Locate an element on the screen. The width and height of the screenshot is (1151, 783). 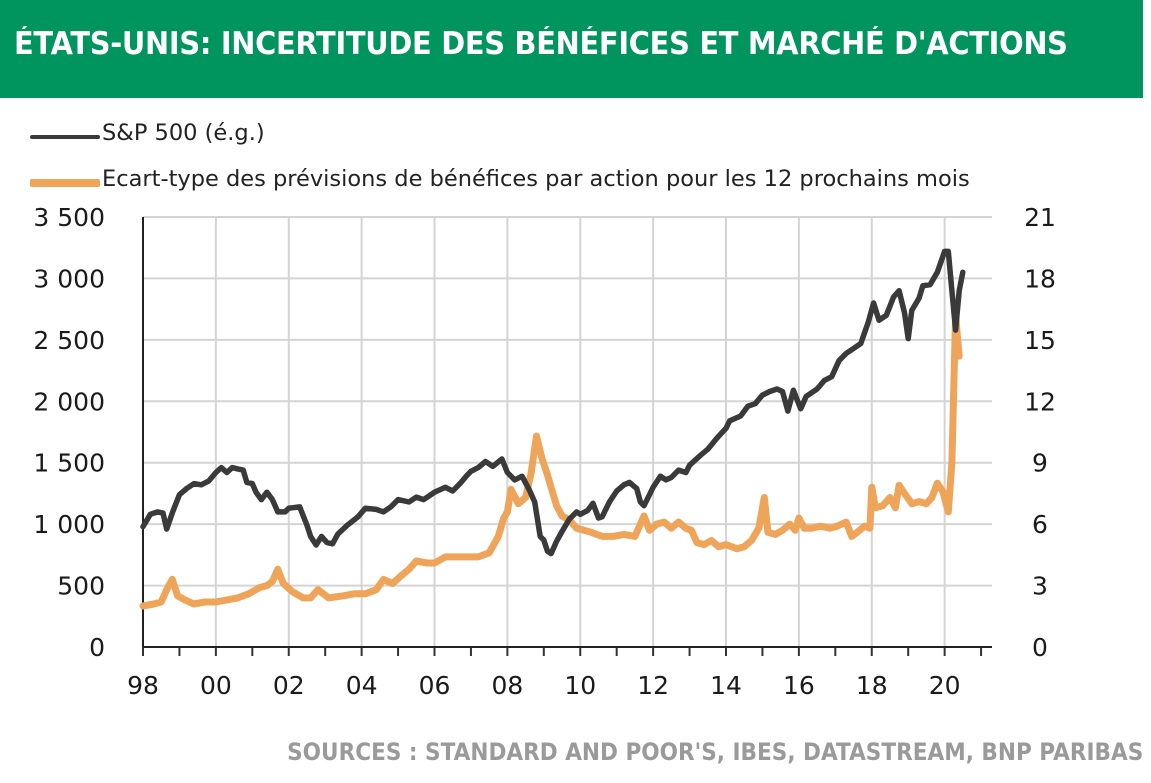
x-tick-label: 00 is located at coordinates (216, 685).